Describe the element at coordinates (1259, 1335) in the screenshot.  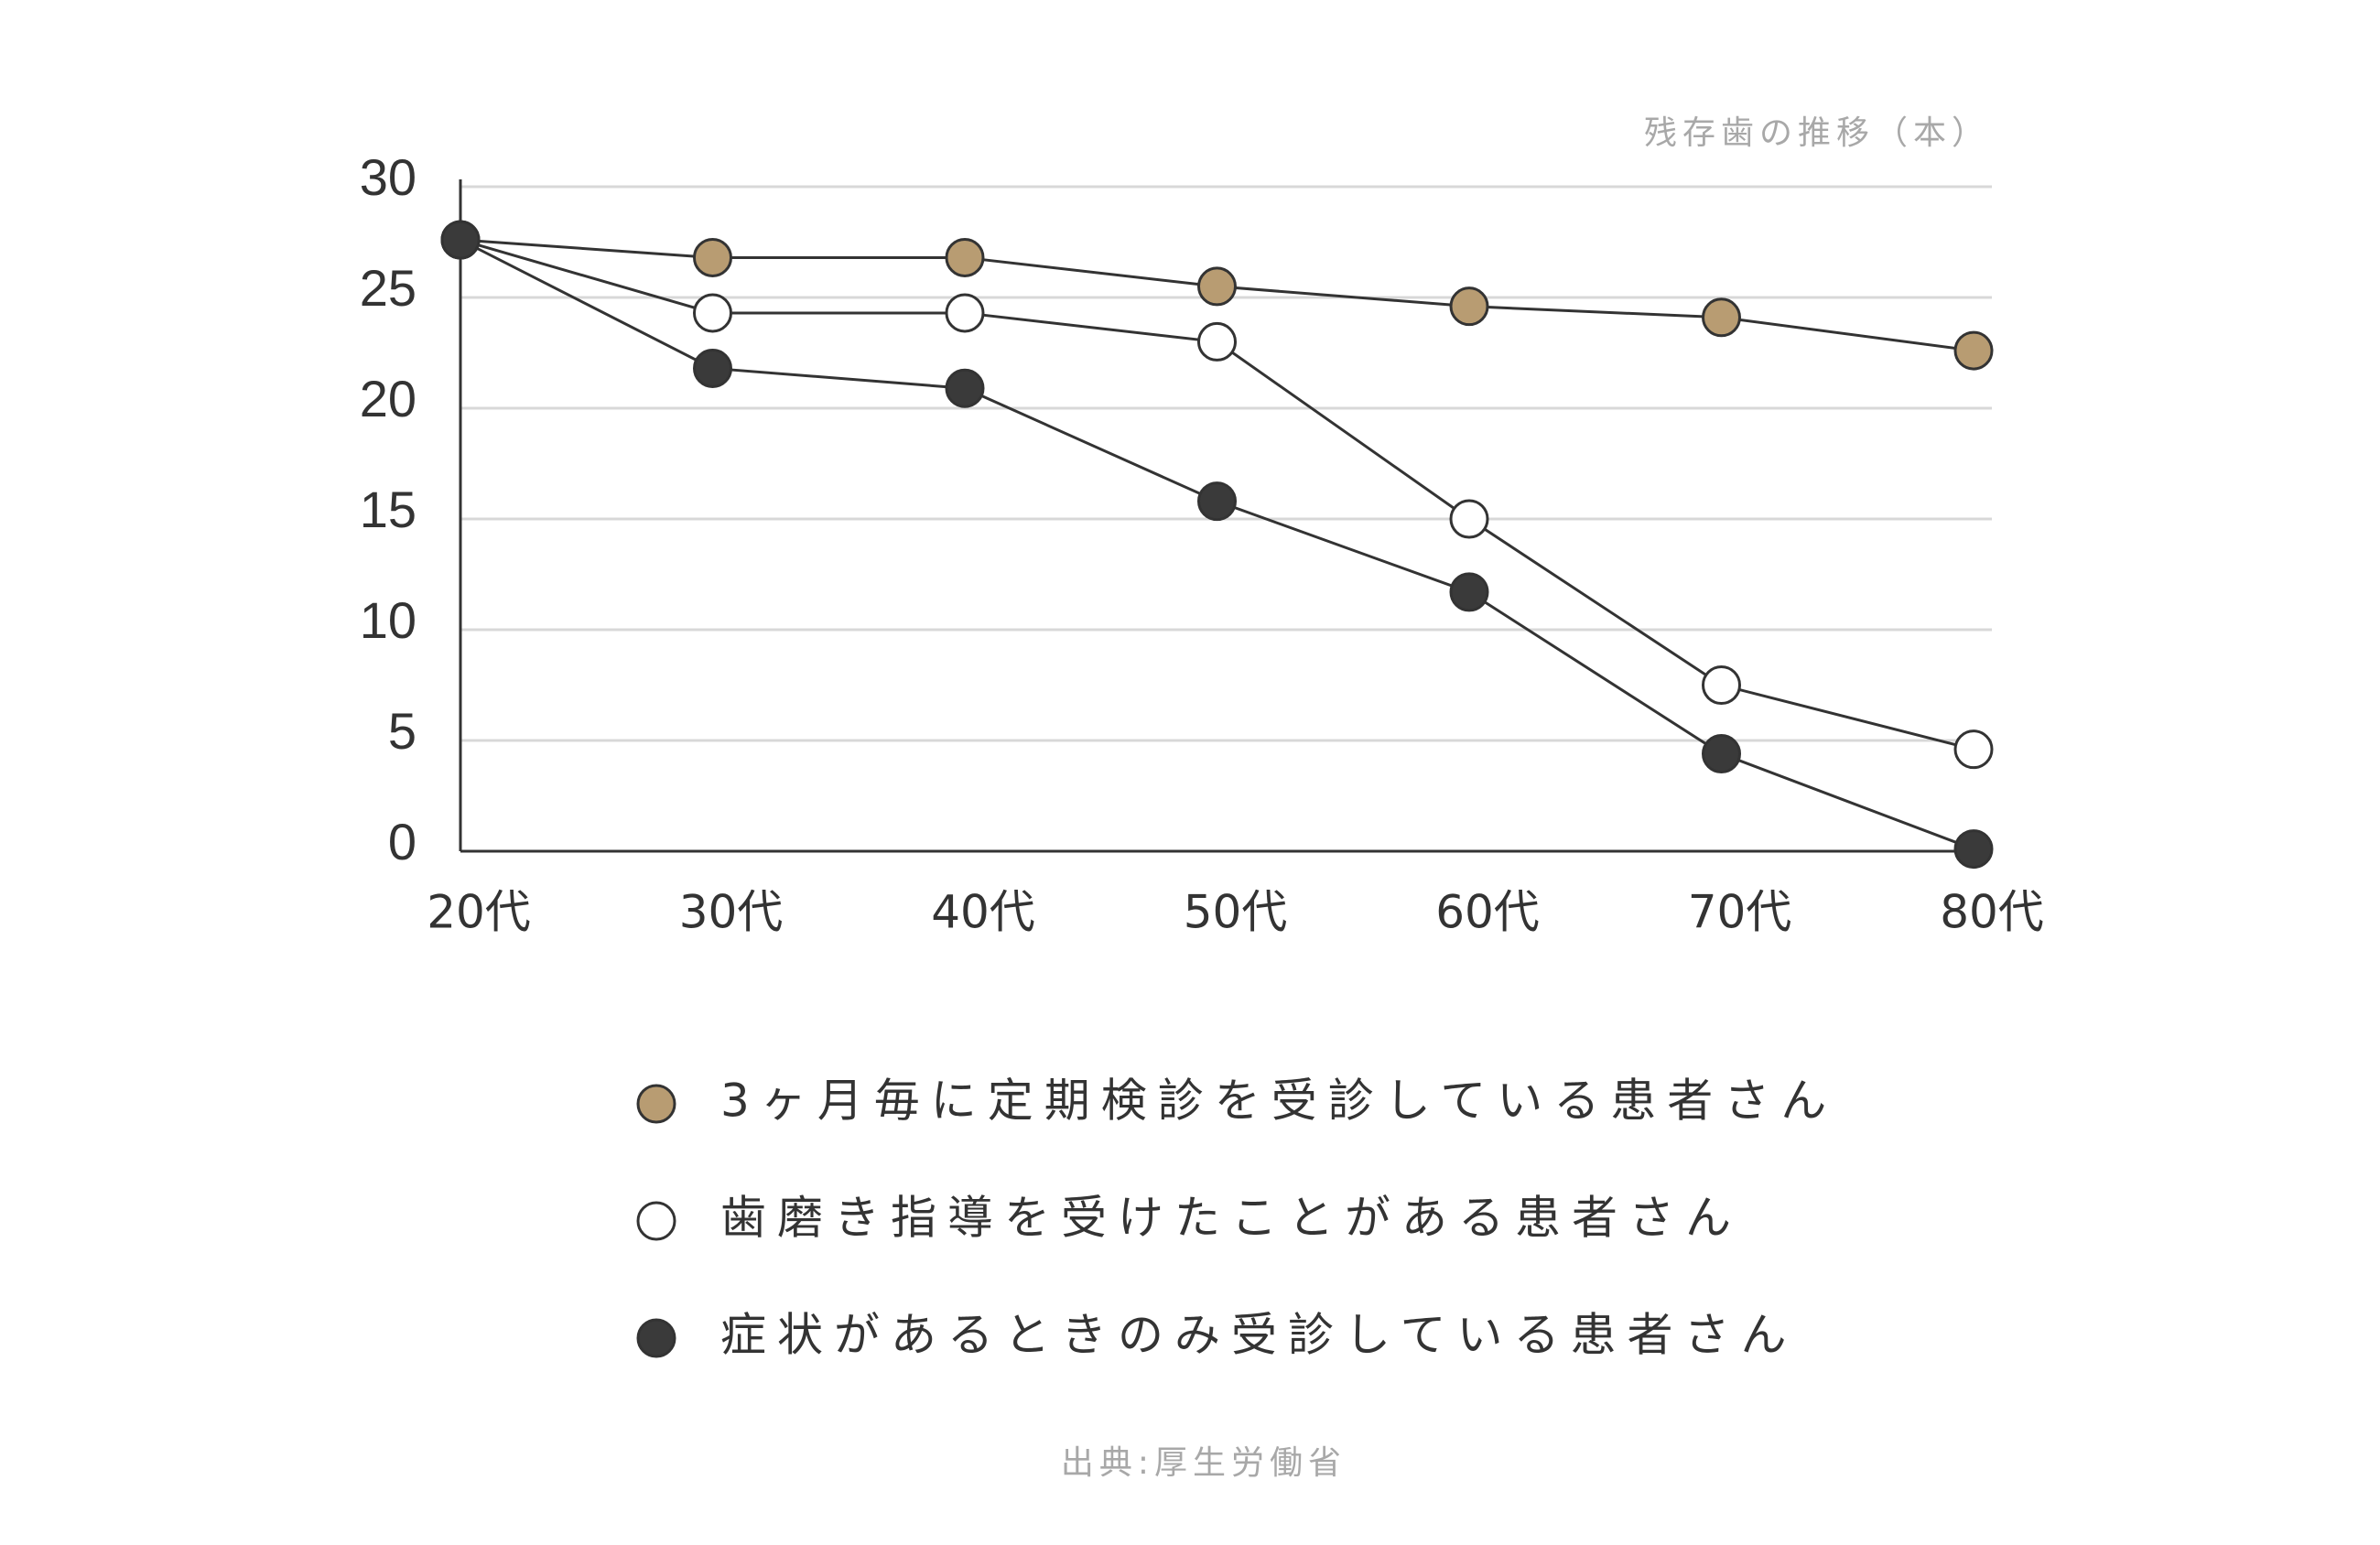
I see `legend-label: 症状があるときのみ受診している患者さん` at that location.